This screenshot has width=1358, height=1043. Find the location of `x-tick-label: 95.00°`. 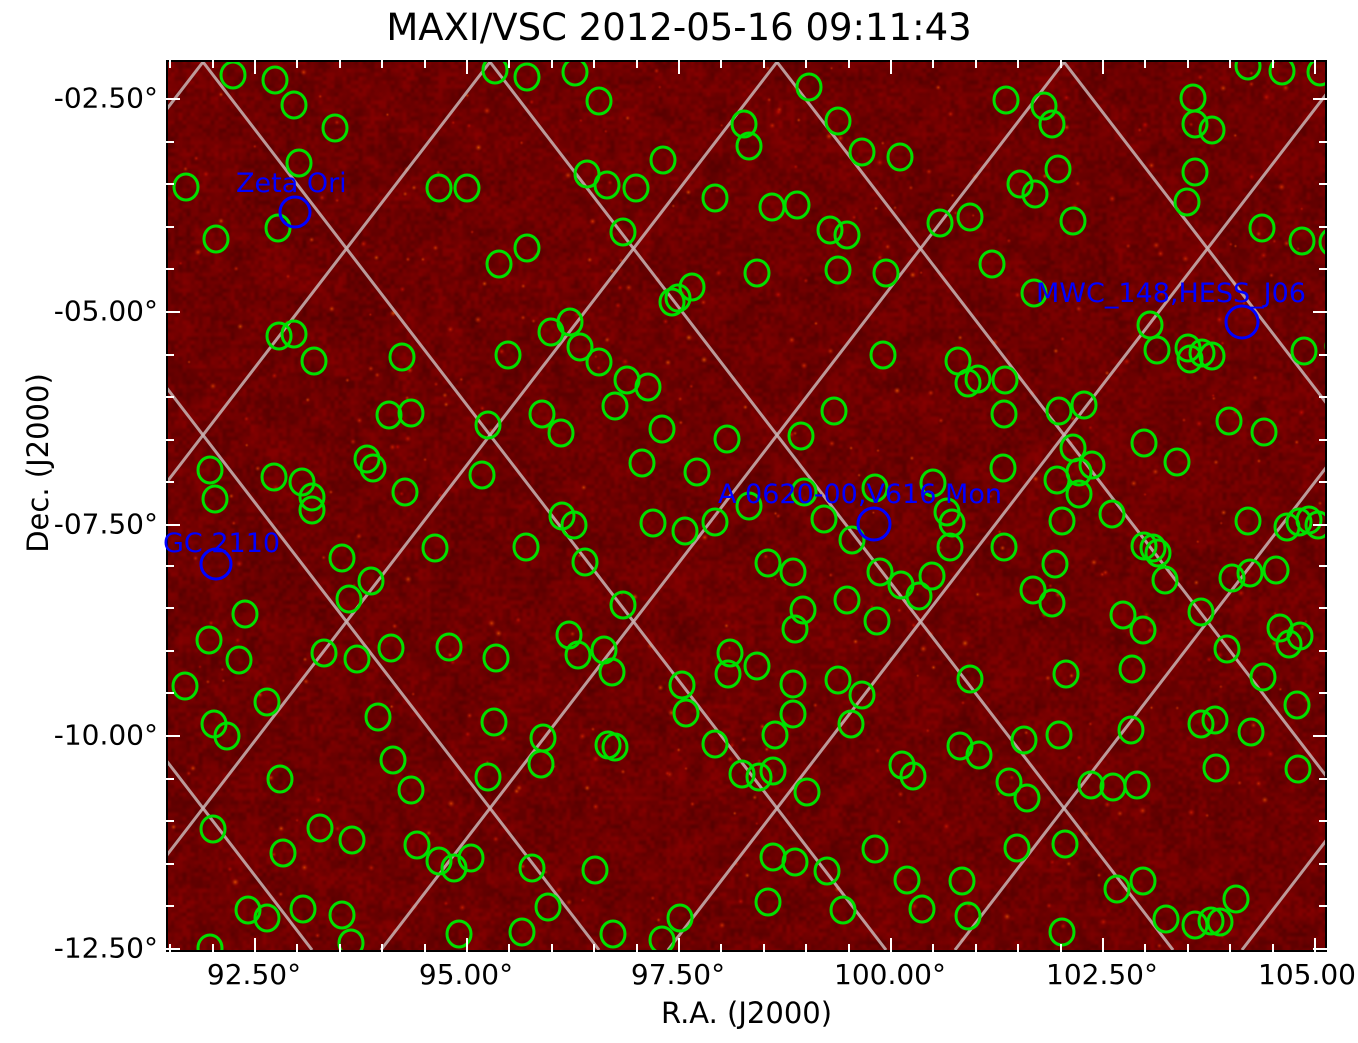

x-tick-label: 95.00° is located at coordinates (466, 974).